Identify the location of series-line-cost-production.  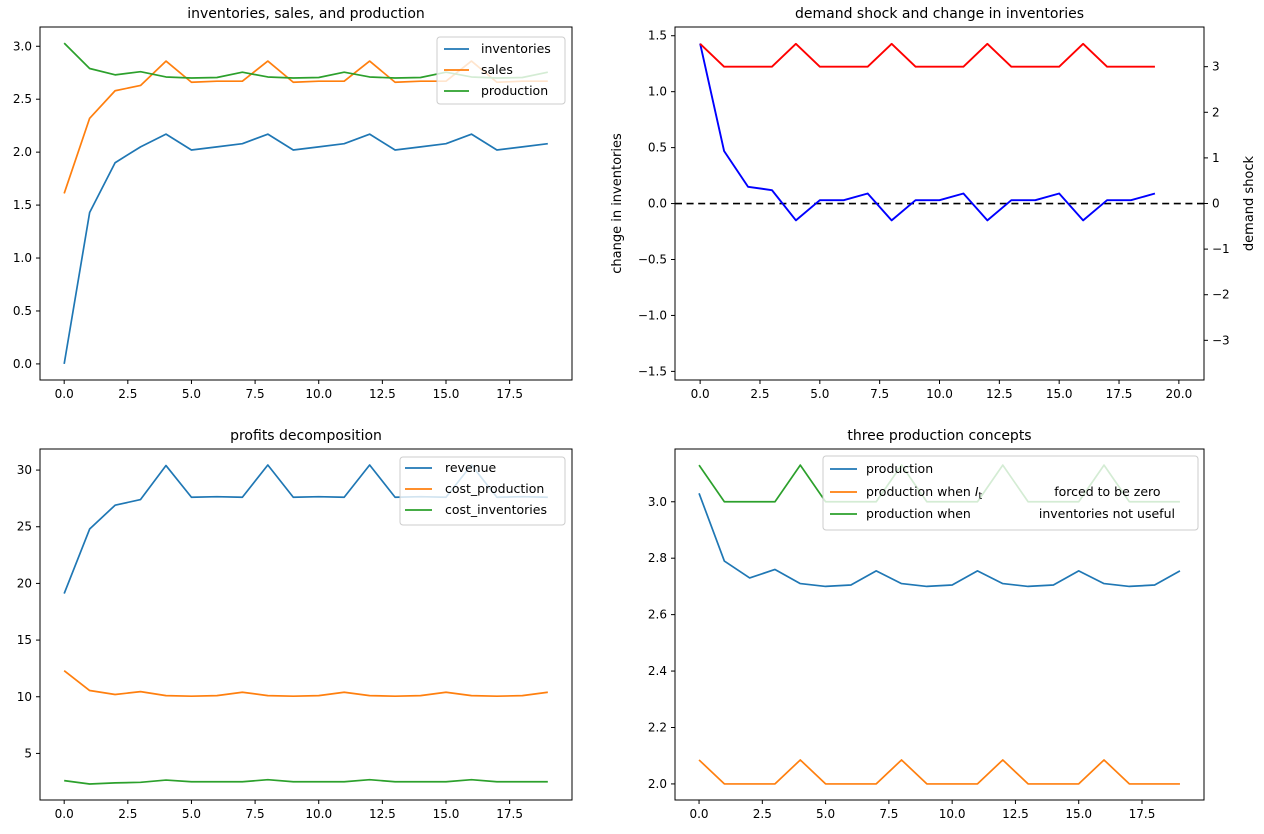
(305, 684).